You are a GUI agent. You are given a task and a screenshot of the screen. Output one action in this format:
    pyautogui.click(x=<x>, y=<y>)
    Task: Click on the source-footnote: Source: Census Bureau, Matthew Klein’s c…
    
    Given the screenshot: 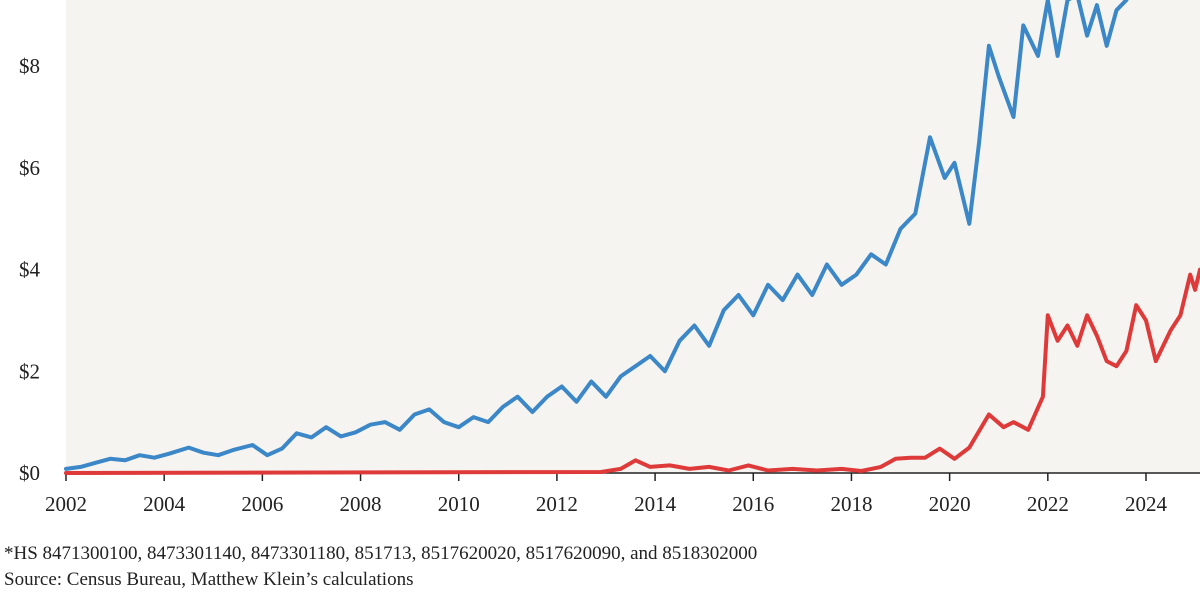 What is the action you would take?
    pyautogui.click(x=209, y=579)
    